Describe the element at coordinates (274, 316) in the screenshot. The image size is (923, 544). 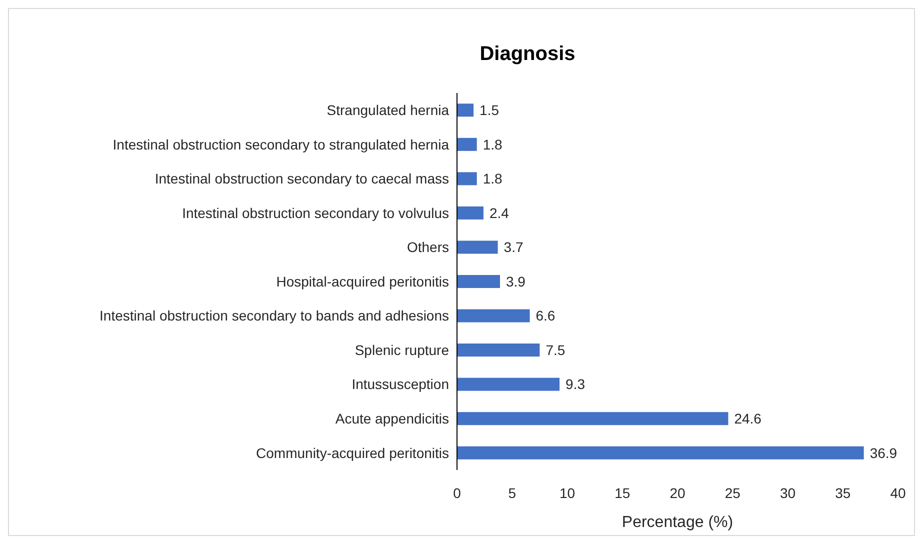
I see `y-tick-label: Intestinal obstruction secondary to bands and adhesions` at that location.